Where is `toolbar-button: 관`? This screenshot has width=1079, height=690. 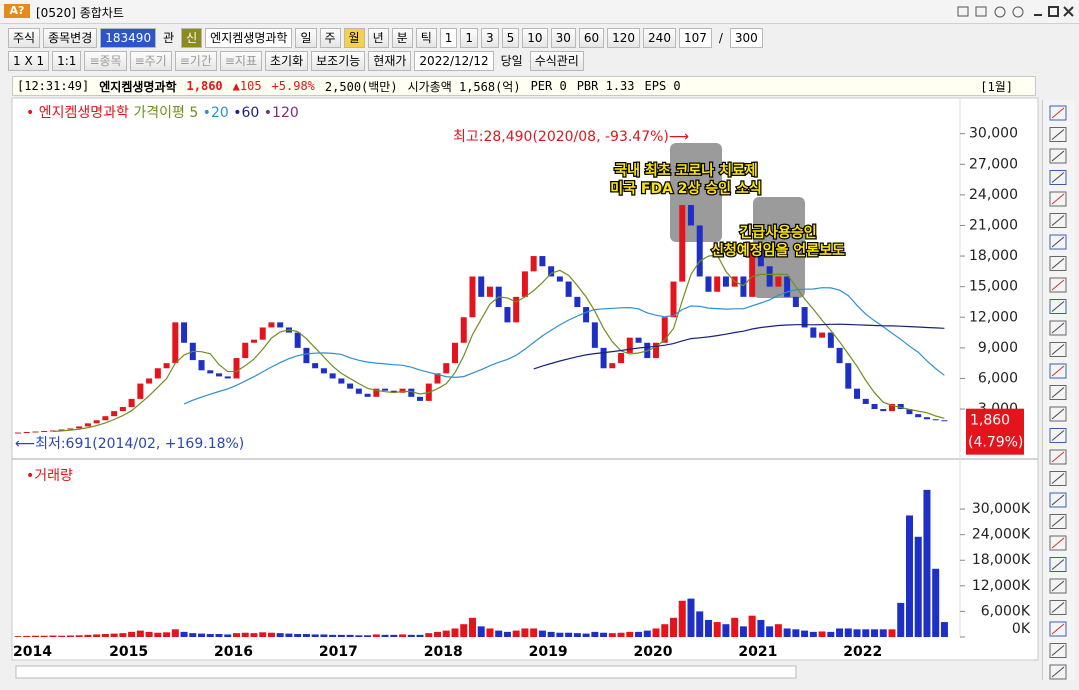
toolbar-button: 관 is located at coordinates (169, 38).